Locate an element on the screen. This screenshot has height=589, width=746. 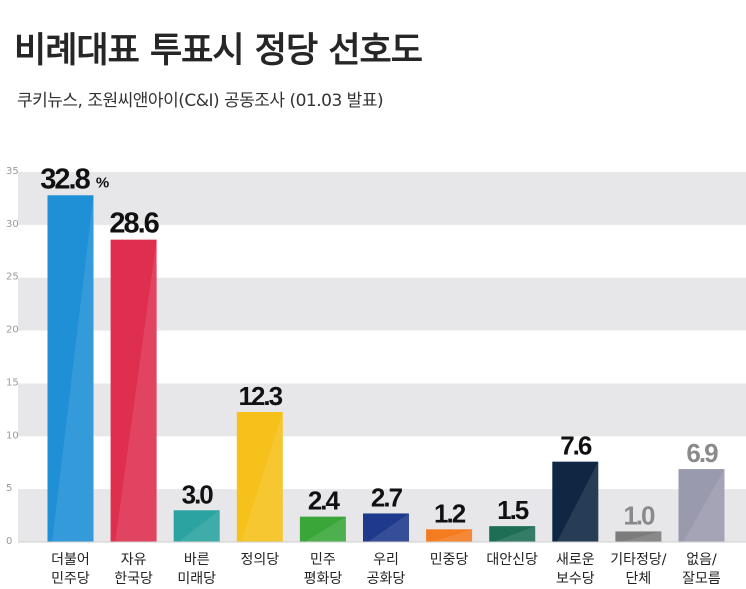
x-category-line: 바른 is located at coordinates (197, 560).